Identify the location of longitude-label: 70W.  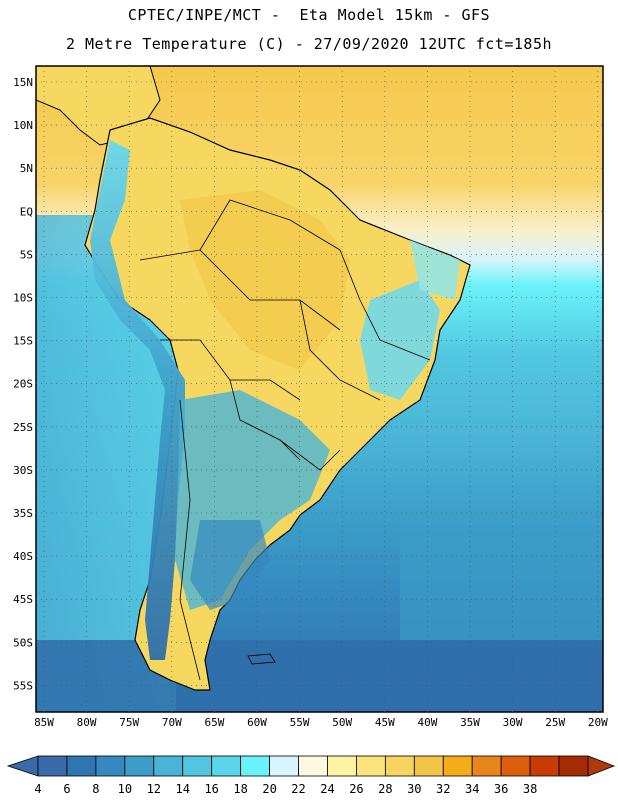
(172, 722).